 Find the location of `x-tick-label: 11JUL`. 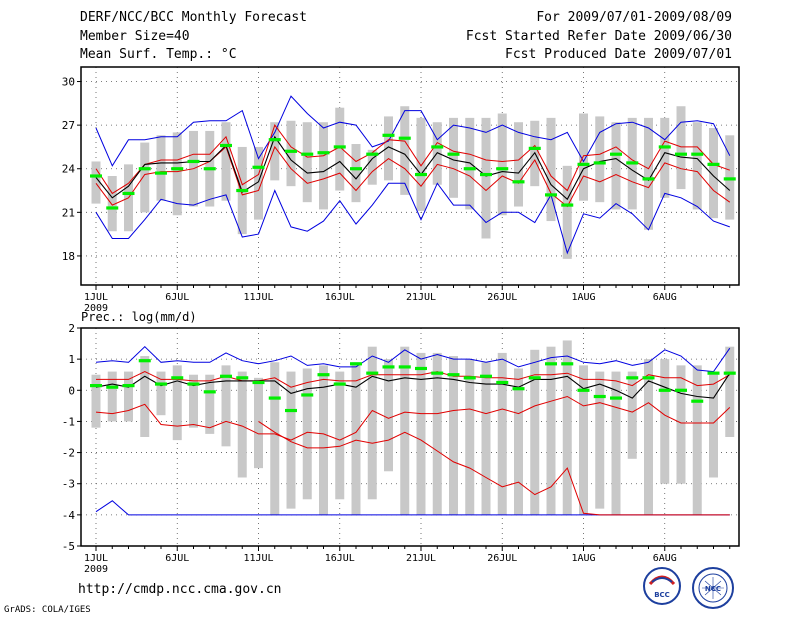

x-tick-label: 11JUL is located at coordinates (258, 297).